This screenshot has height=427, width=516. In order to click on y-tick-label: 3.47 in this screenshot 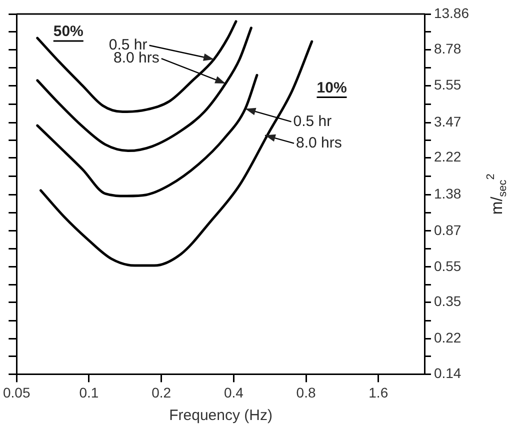, I will do `click(448, 121)`.